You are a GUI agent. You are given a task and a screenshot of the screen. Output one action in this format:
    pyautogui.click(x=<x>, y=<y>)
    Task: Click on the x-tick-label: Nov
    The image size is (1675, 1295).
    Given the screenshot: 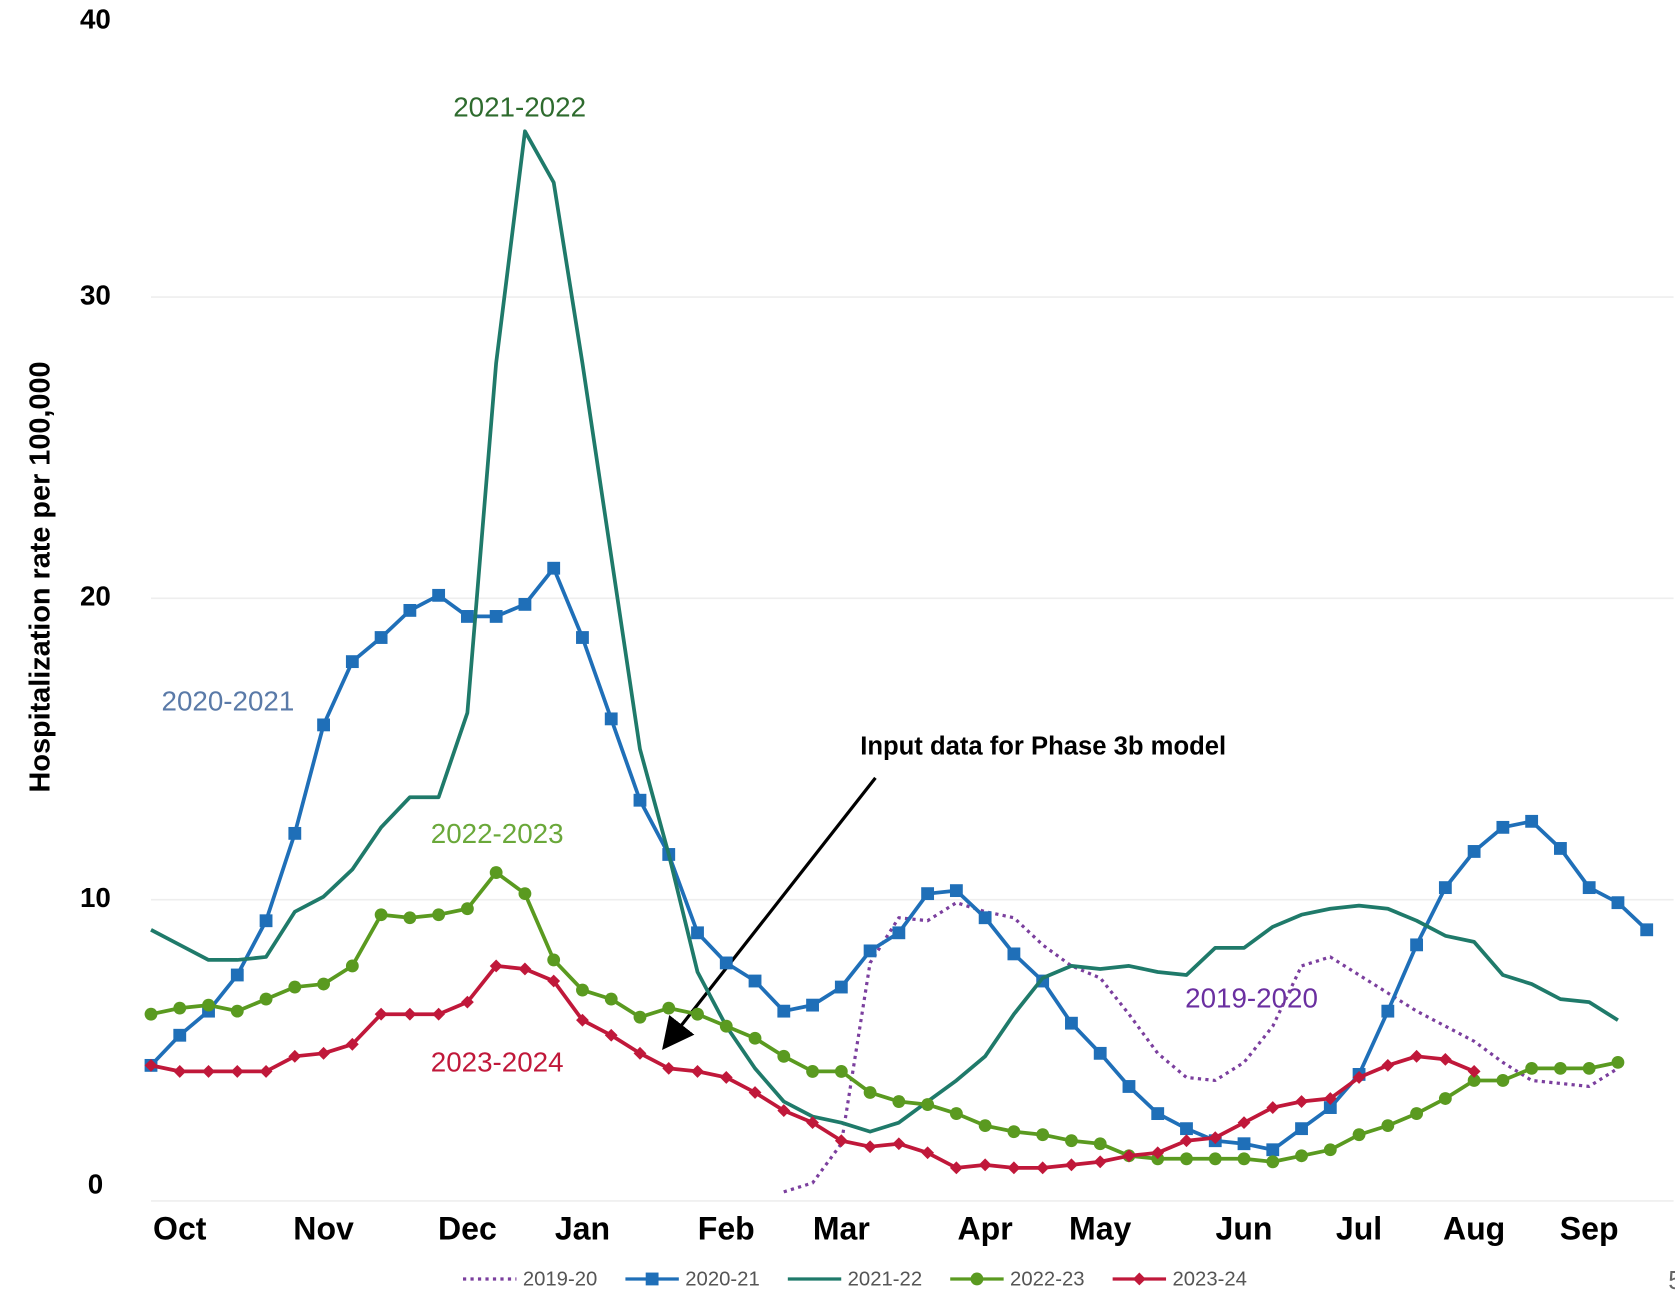 What is the action you would take?
    pyautogui.click(x=323, y=1228)
    